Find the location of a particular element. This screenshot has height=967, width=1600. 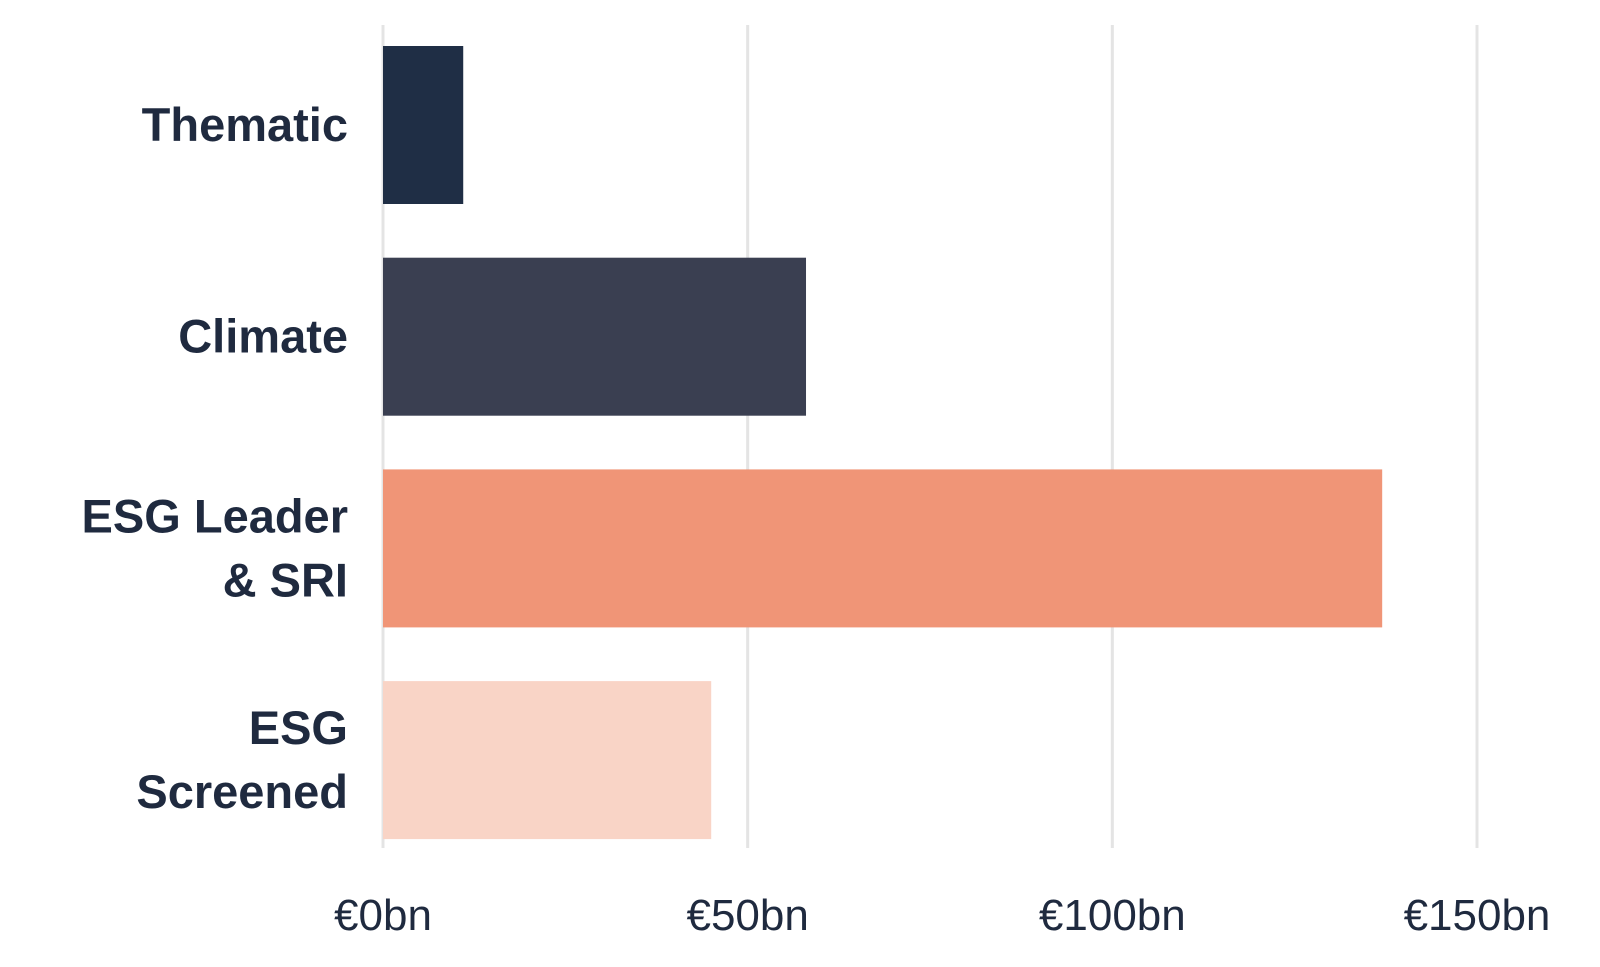

x-tick-label: €50bn is located at coordinates (747, 915).